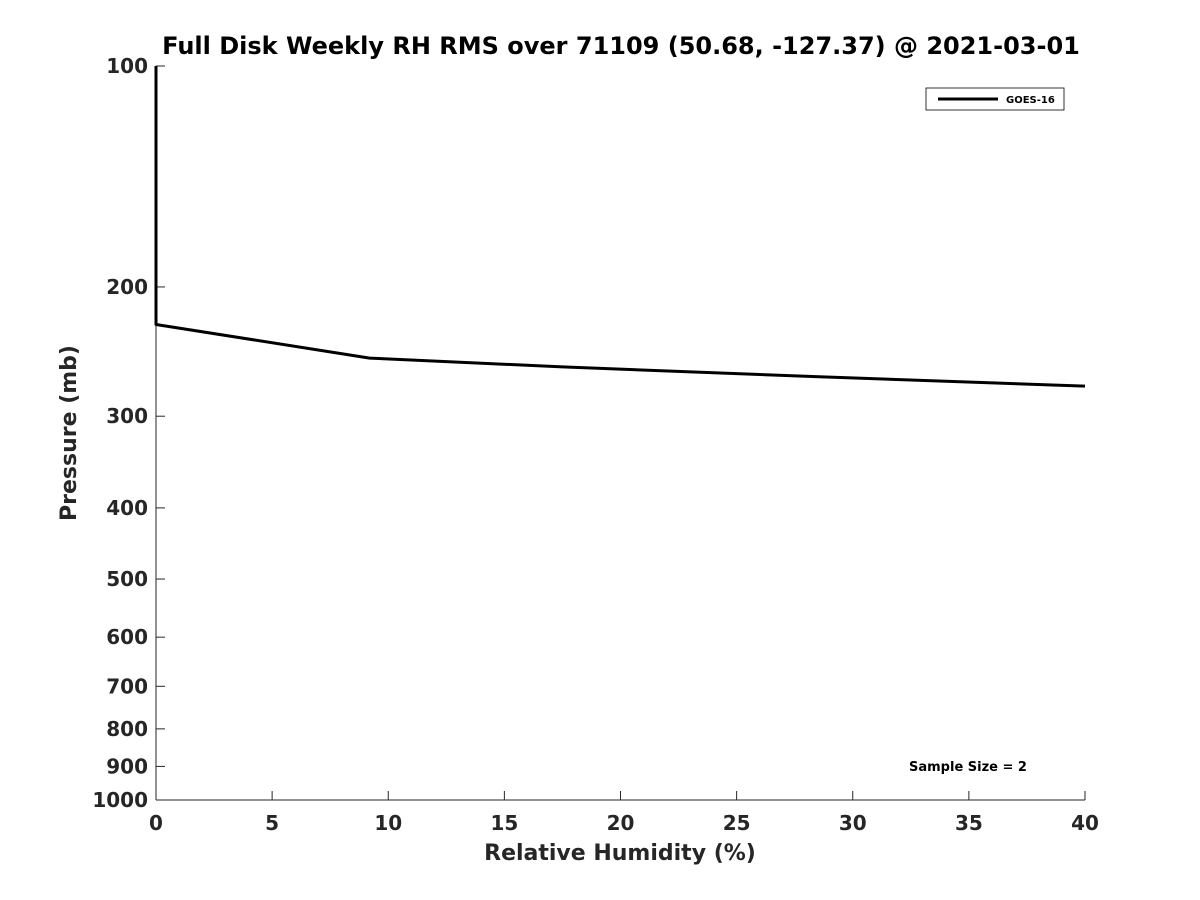 The width and height of the screenshot is (1200, 900). What do you see at coordinates (969, 823) in the screenshot?
I see `x-tick-label: 35` at bounding box center [969, 823].